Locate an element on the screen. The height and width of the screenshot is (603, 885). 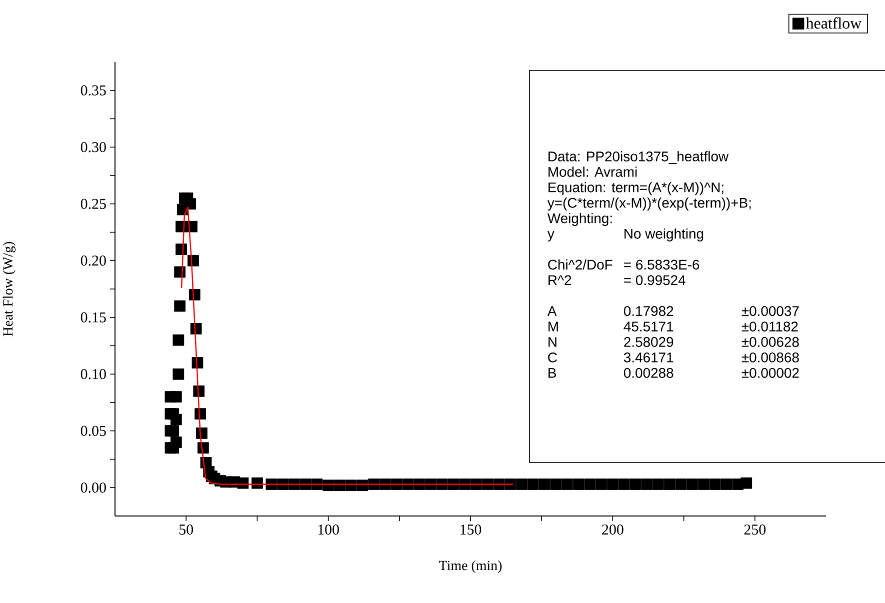
annotation: 45.5171 is located at coordinates (649, 327).